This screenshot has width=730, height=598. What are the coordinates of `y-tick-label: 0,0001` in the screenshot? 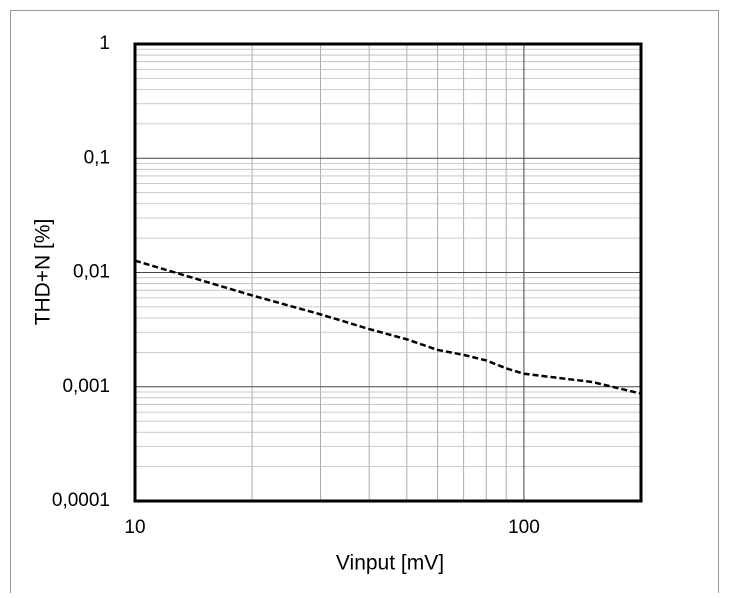 It's located at (81, 500).